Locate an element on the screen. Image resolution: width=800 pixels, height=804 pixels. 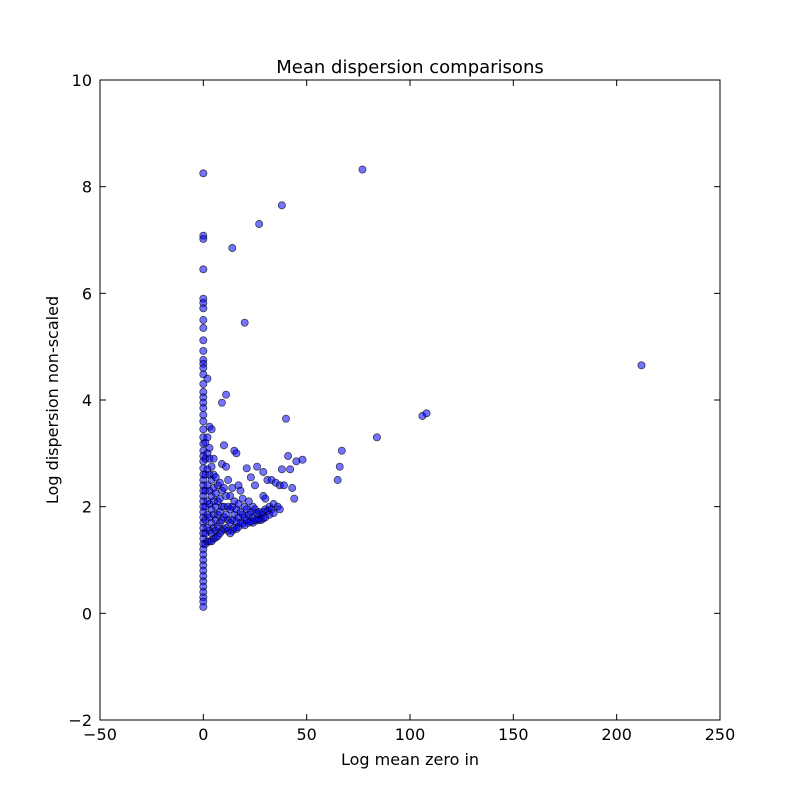
chart-title: Mean dispersion comparisons is located at coordinates (409, 67).